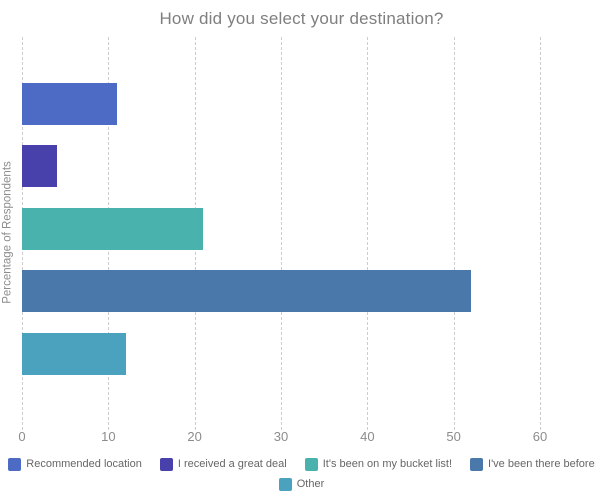 Image resolution: width=603 pixels, height=503 pixels. What do you see at coordinates (232, 464) in the screenshot?
I see `legend-label: I received a great deal` at bounding box center [232, 464].